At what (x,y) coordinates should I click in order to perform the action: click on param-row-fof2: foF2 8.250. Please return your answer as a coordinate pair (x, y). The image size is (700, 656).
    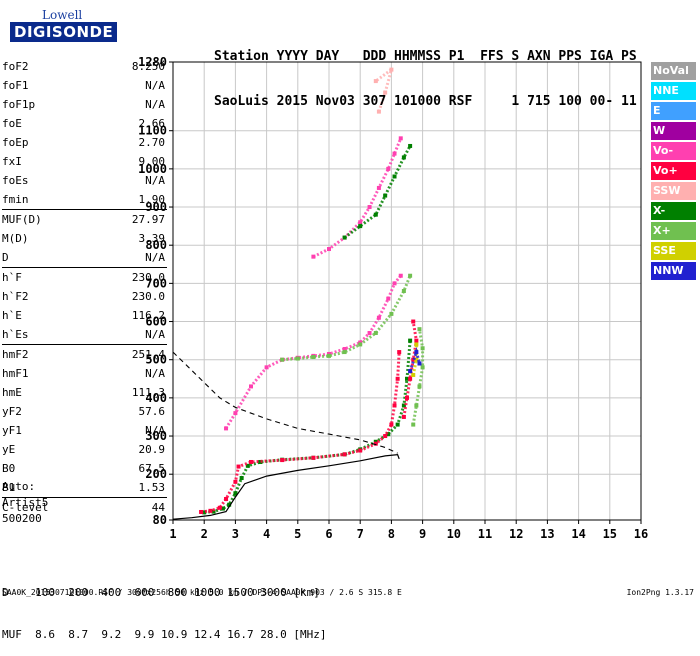
    Looking at the image, I should click on (84, 66).